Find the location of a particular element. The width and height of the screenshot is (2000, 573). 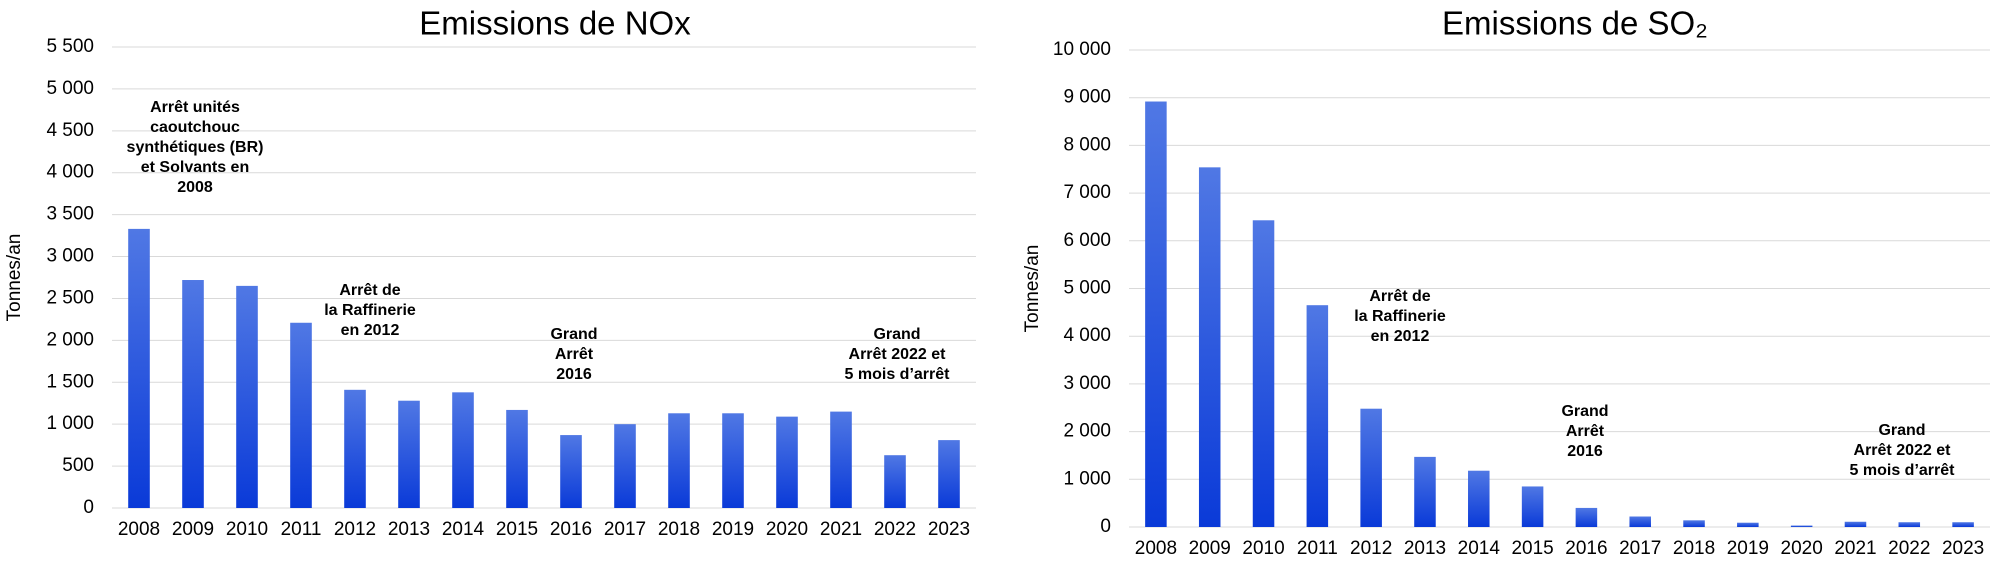

x-tick-label: 2020 is located at coordinates (787, 529).